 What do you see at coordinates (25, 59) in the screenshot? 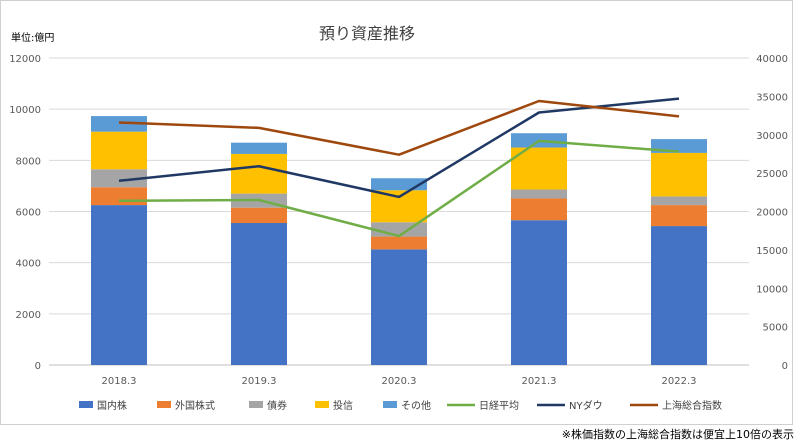
I see `y-left-tick-label: 12000` at bounding box center [25, 59].